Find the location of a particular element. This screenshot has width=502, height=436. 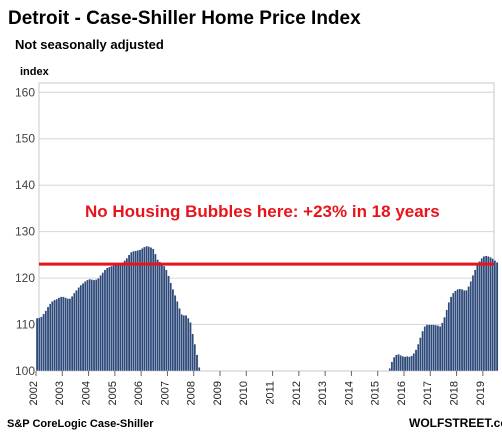

x-tick-label: 2017 is located at coordinates (428, 393).